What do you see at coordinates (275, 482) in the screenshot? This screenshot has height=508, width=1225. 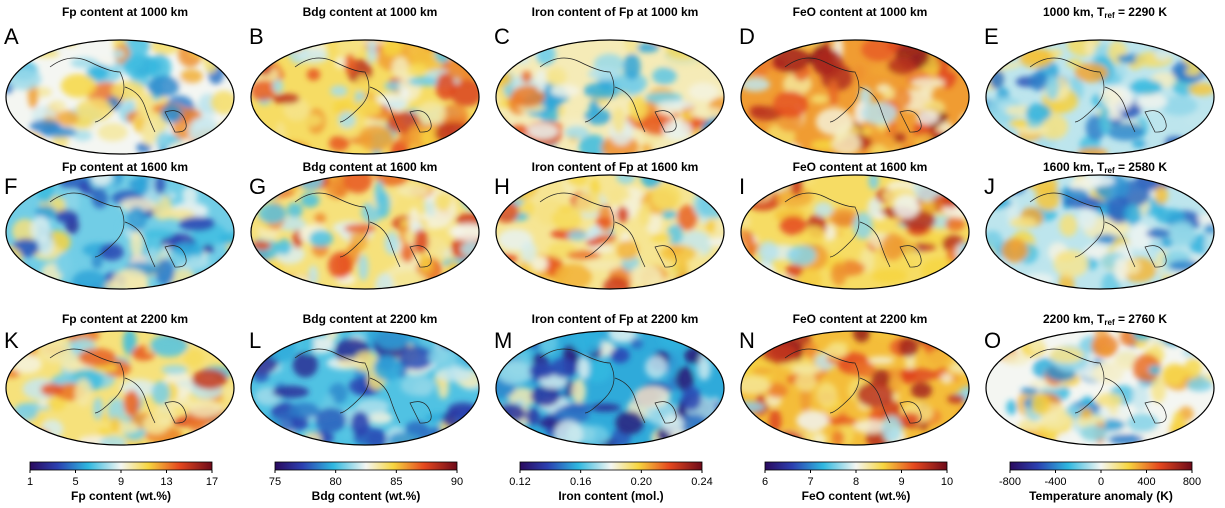 I see `colorbar-tick-label: 75` at bounding box center [275, 482].